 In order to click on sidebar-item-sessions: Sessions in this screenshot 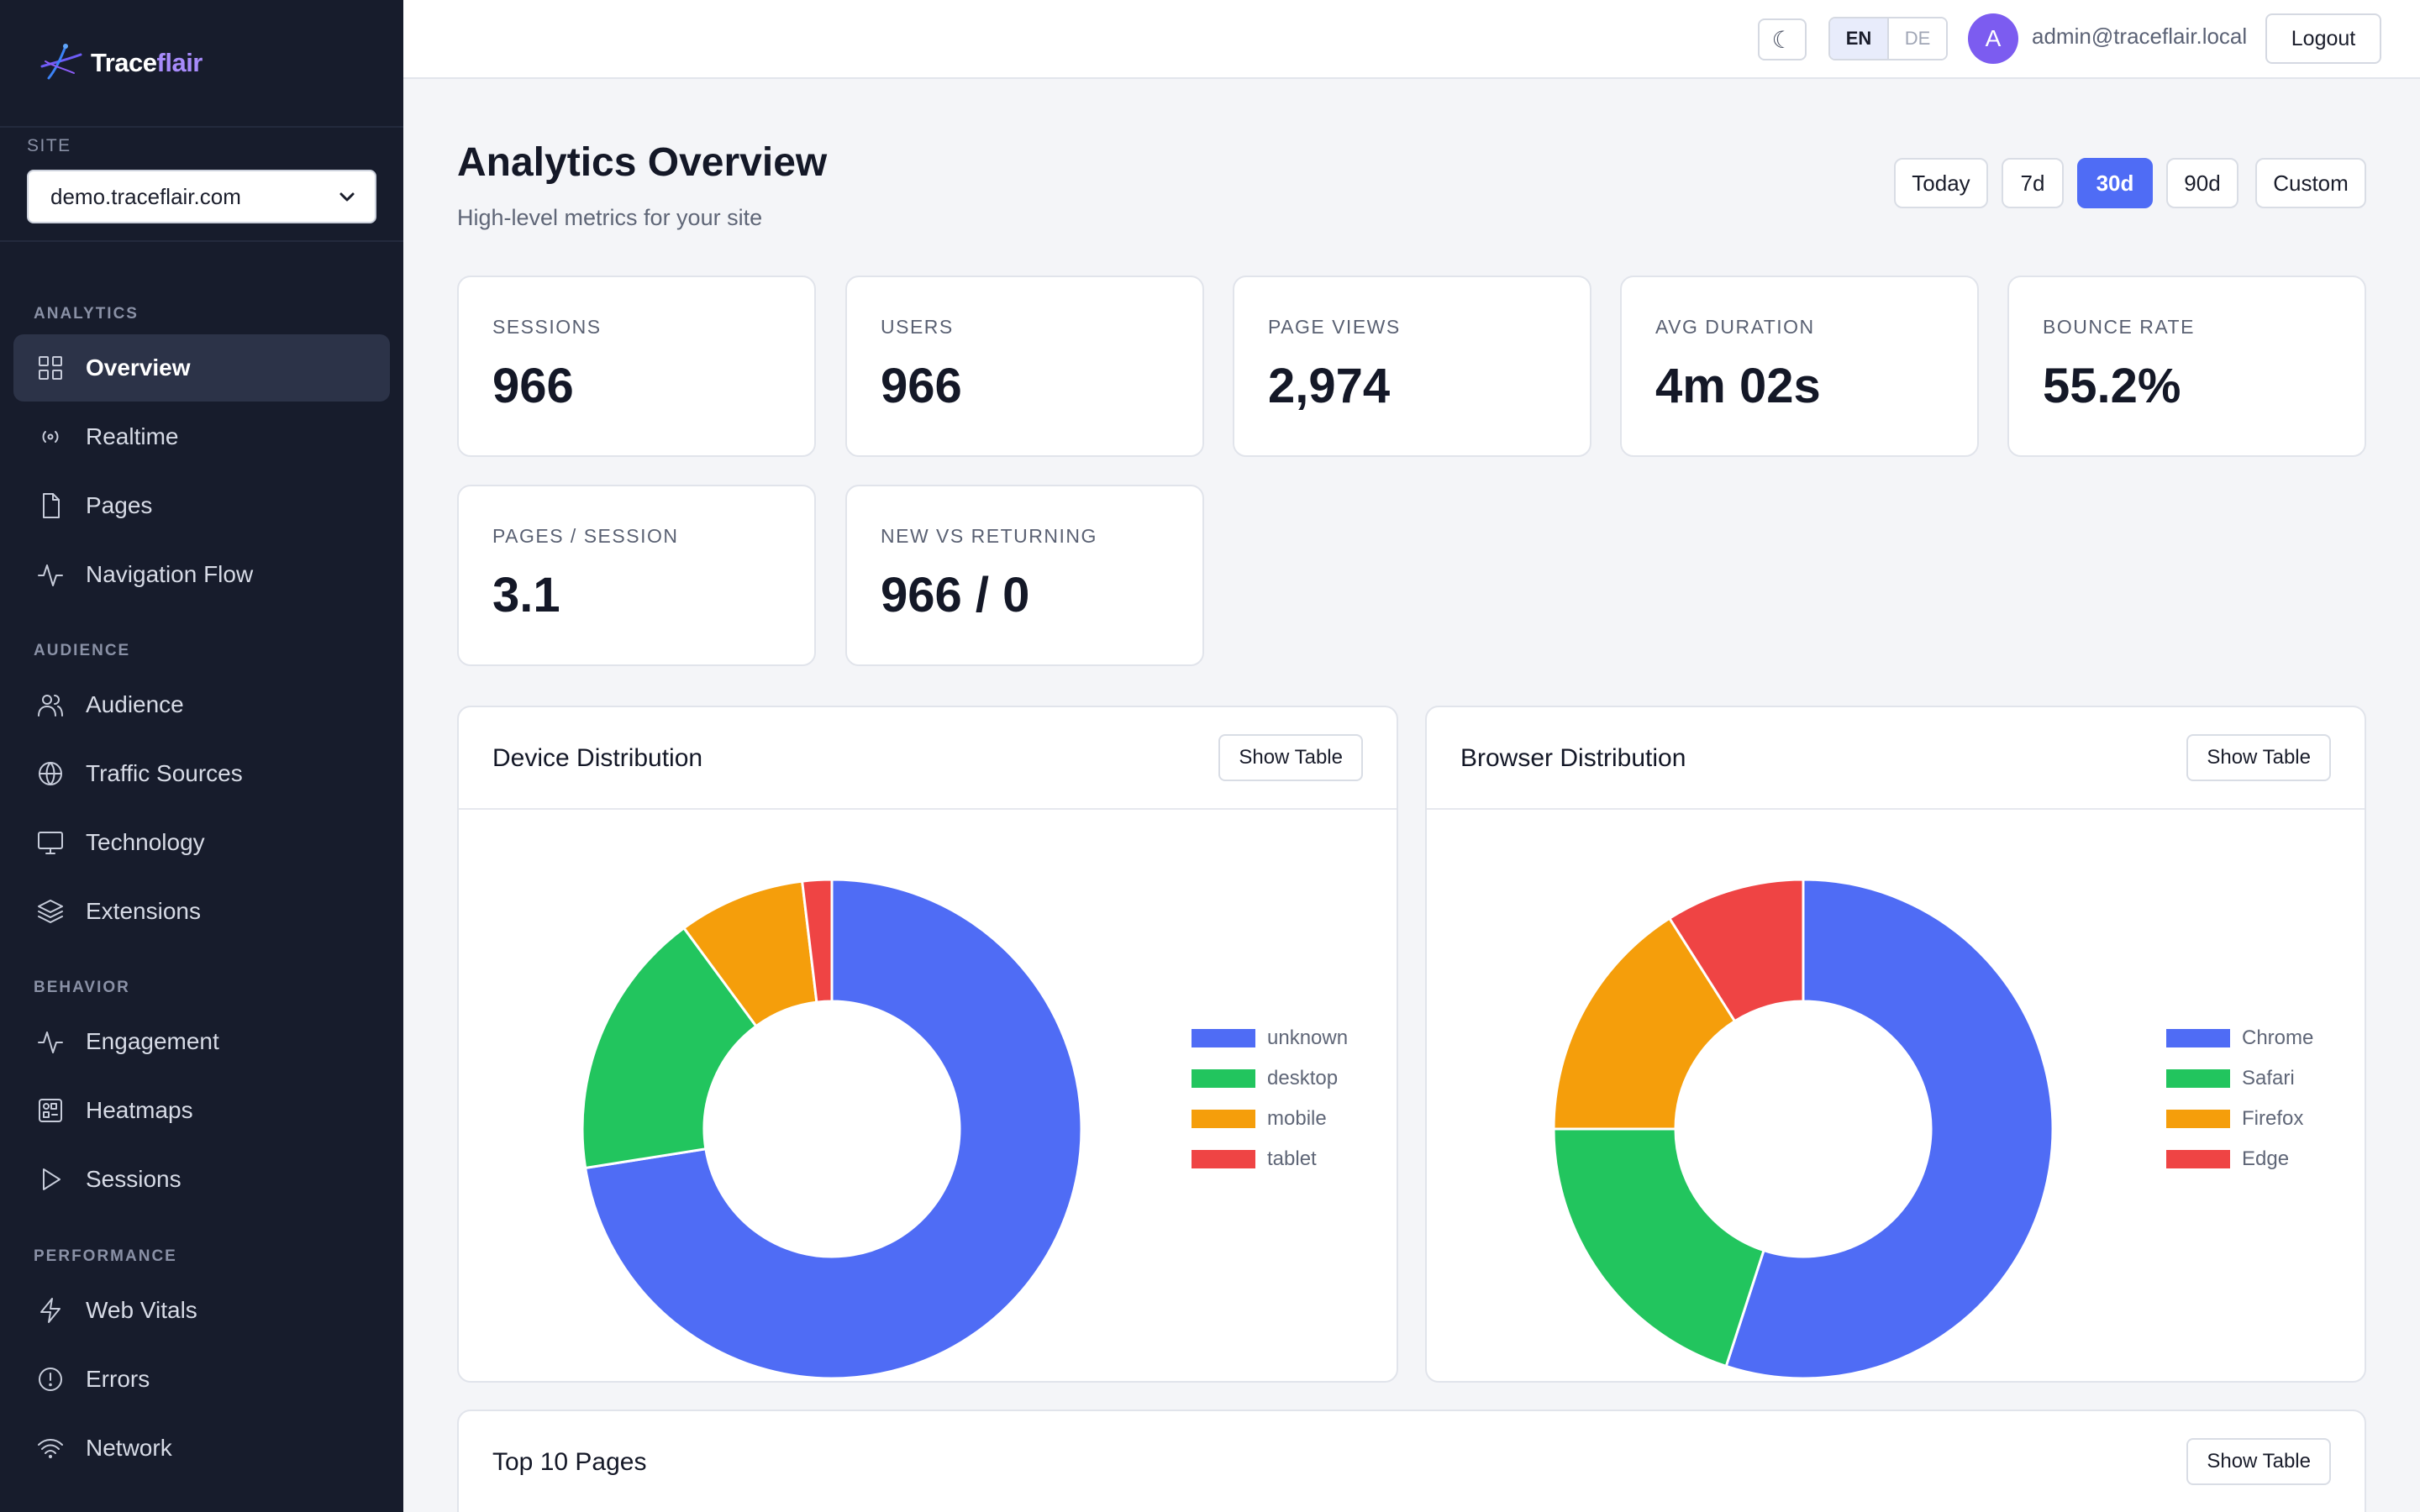, I will do `click(202, 1179)`.